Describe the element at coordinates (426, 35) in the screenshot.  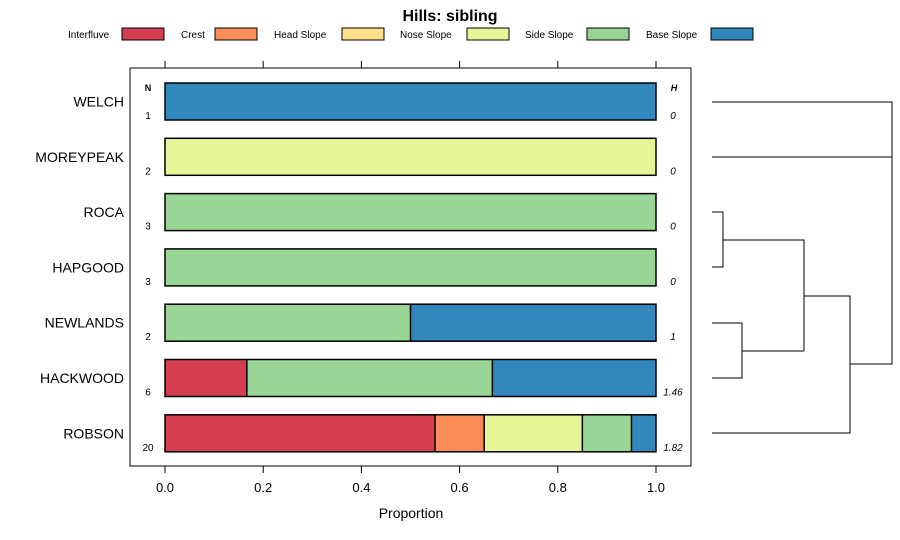
I see `legend-label: Nose Slope` at that location.